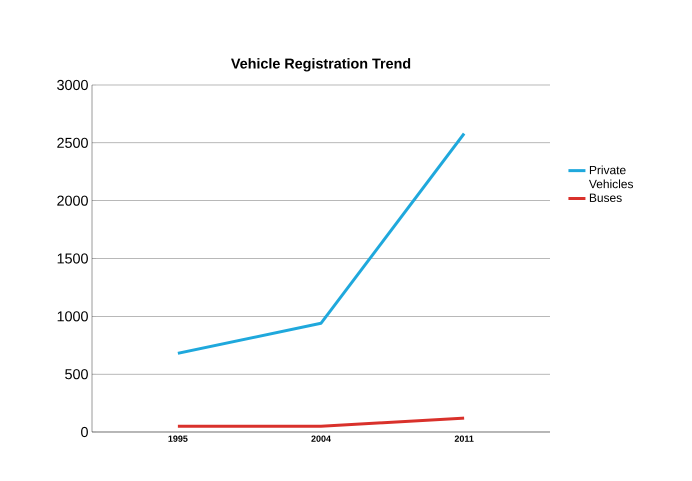  I want to click on y-tick-label: 1500, so click(73, 258).